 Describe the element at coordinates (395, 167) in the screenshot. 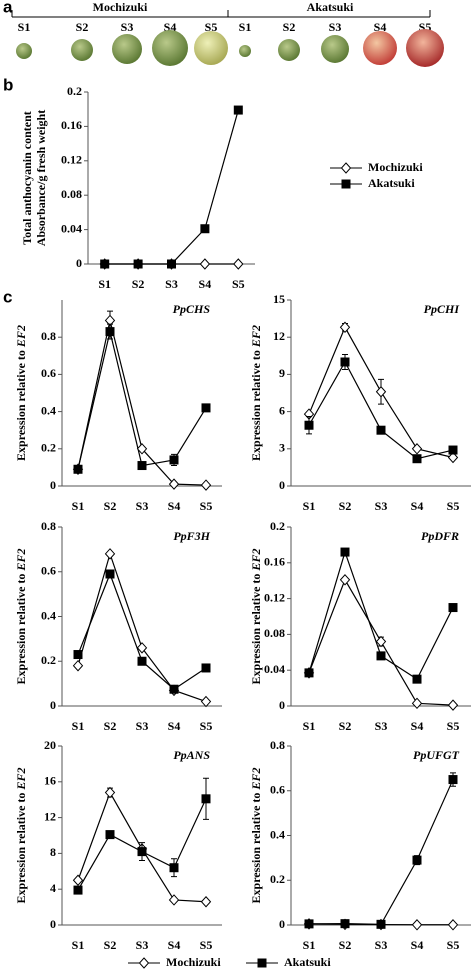

I see `legend-label: Mochizuki` at that location.